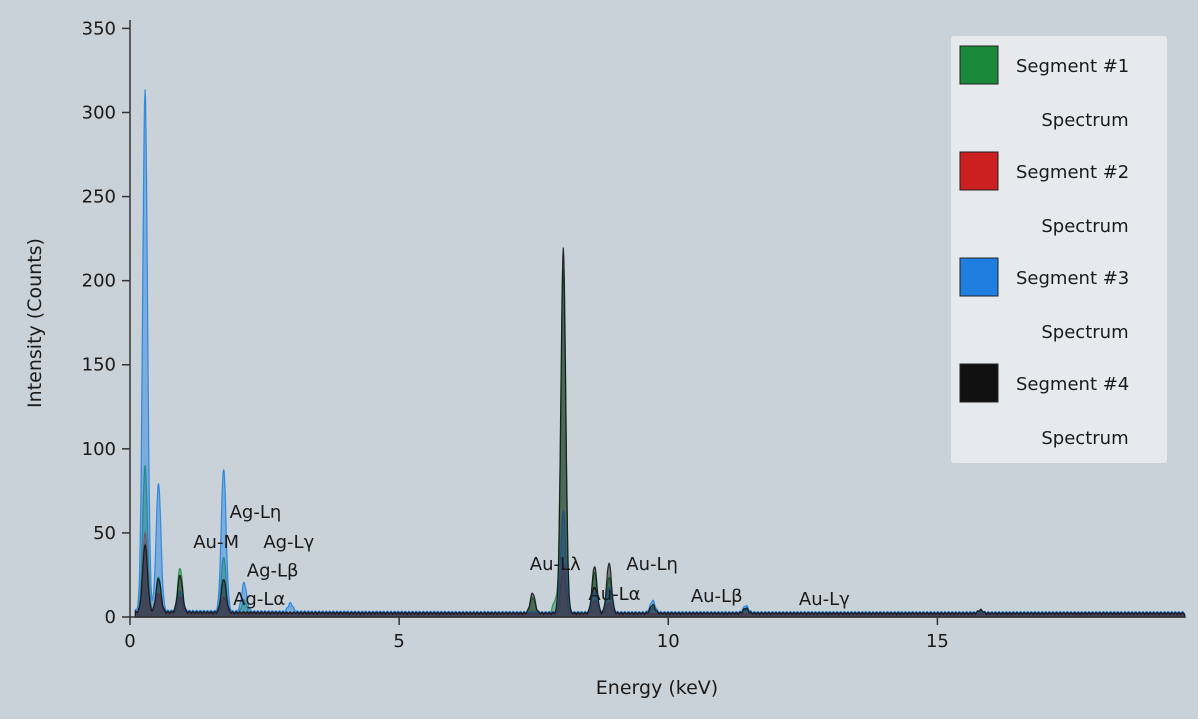  What do you see at coordinates (614, 594) in the screenshot?
I see `peak-label: Au-Lα` at bounding box center [614, 594].